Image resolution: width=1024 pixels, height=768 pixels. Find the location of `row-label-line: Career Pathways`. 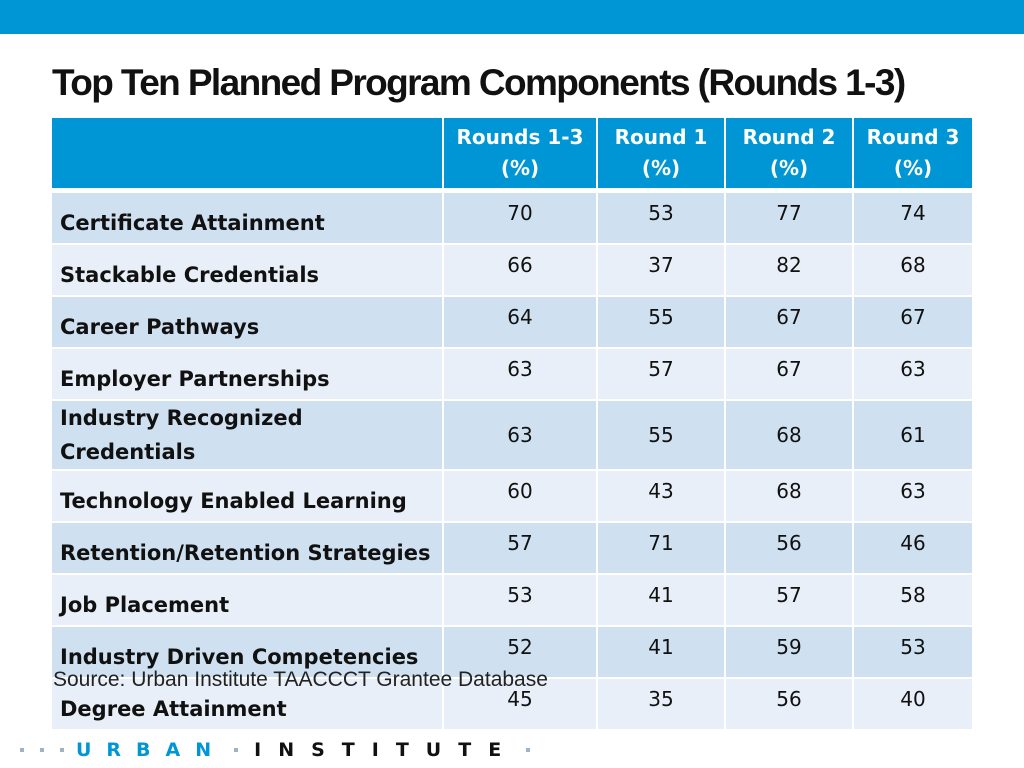

row-label-line: Career Pathways is located at coordinates (160, 327).